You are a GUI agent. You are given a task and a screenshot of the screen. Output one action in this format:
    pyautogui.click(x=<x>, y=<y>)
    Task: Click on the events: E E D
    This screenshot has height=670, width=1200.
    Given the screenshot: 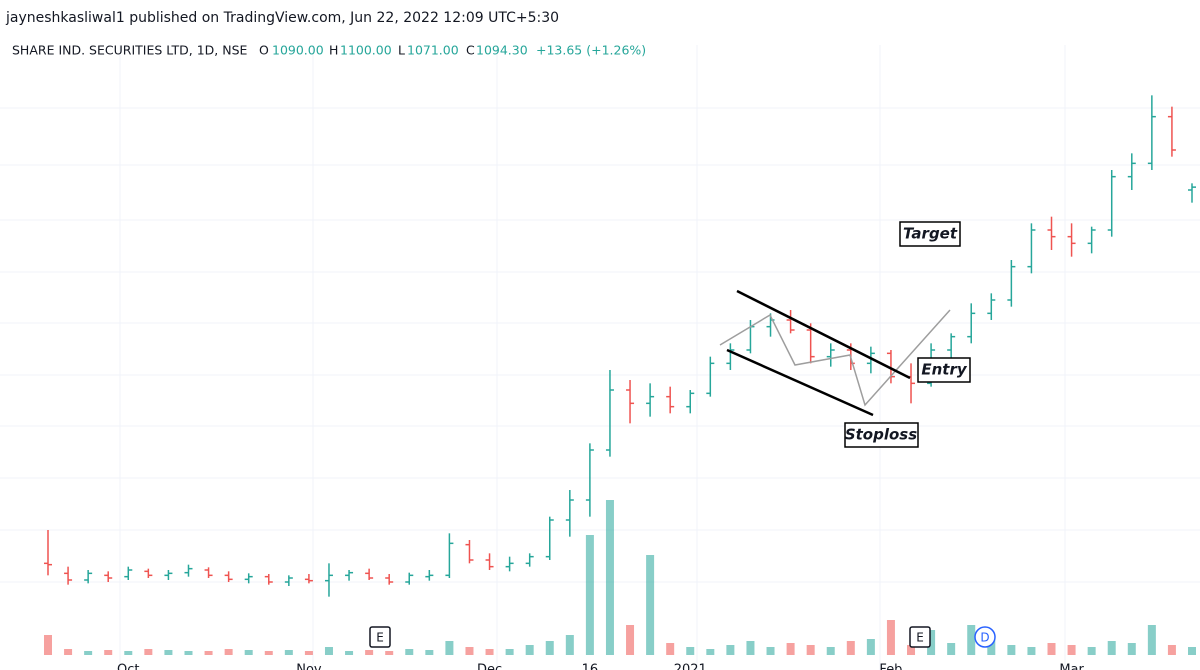 What is the action you would take?
    pyautogui.click(x=682, y=637)
    